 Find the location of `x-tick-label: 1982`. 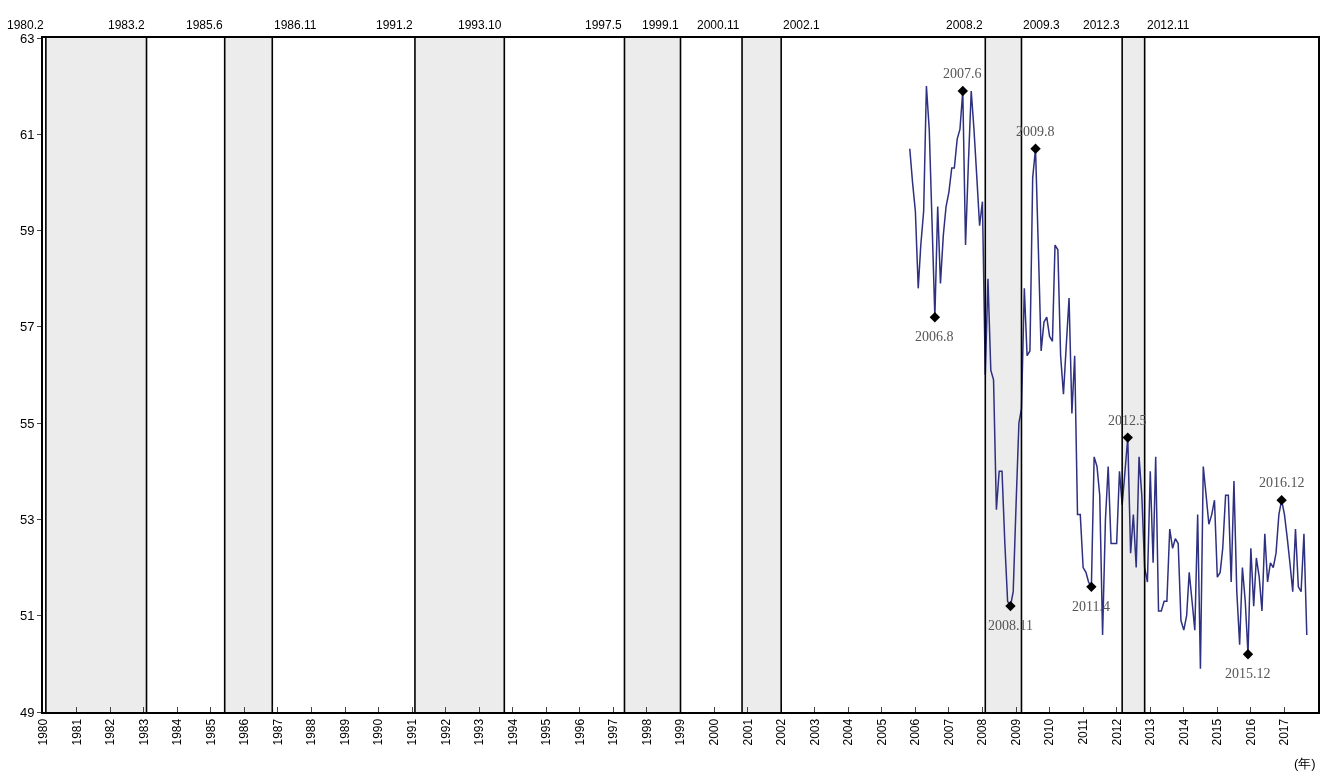

x-tick-label: 1982 is located at coordinates (110, 732).